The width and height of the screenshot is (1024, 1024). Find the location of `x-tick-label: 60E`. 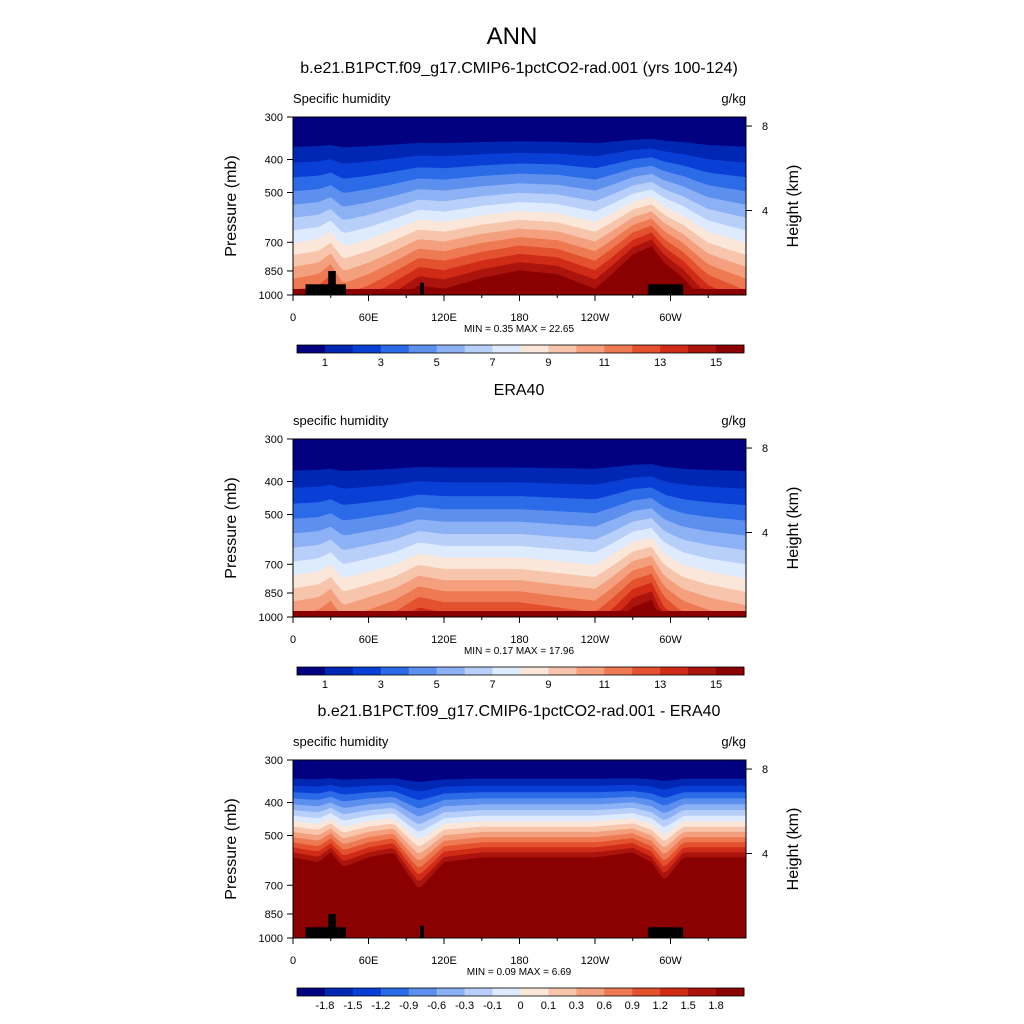

x-tick-label: 60E is located at coordinates (369, 640).